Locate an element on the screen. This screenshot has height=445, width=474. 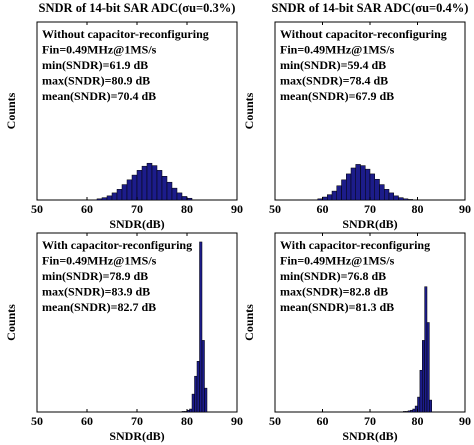
annotation: max(SNDR)=82.8 dB is located at coordinates (334, 291).